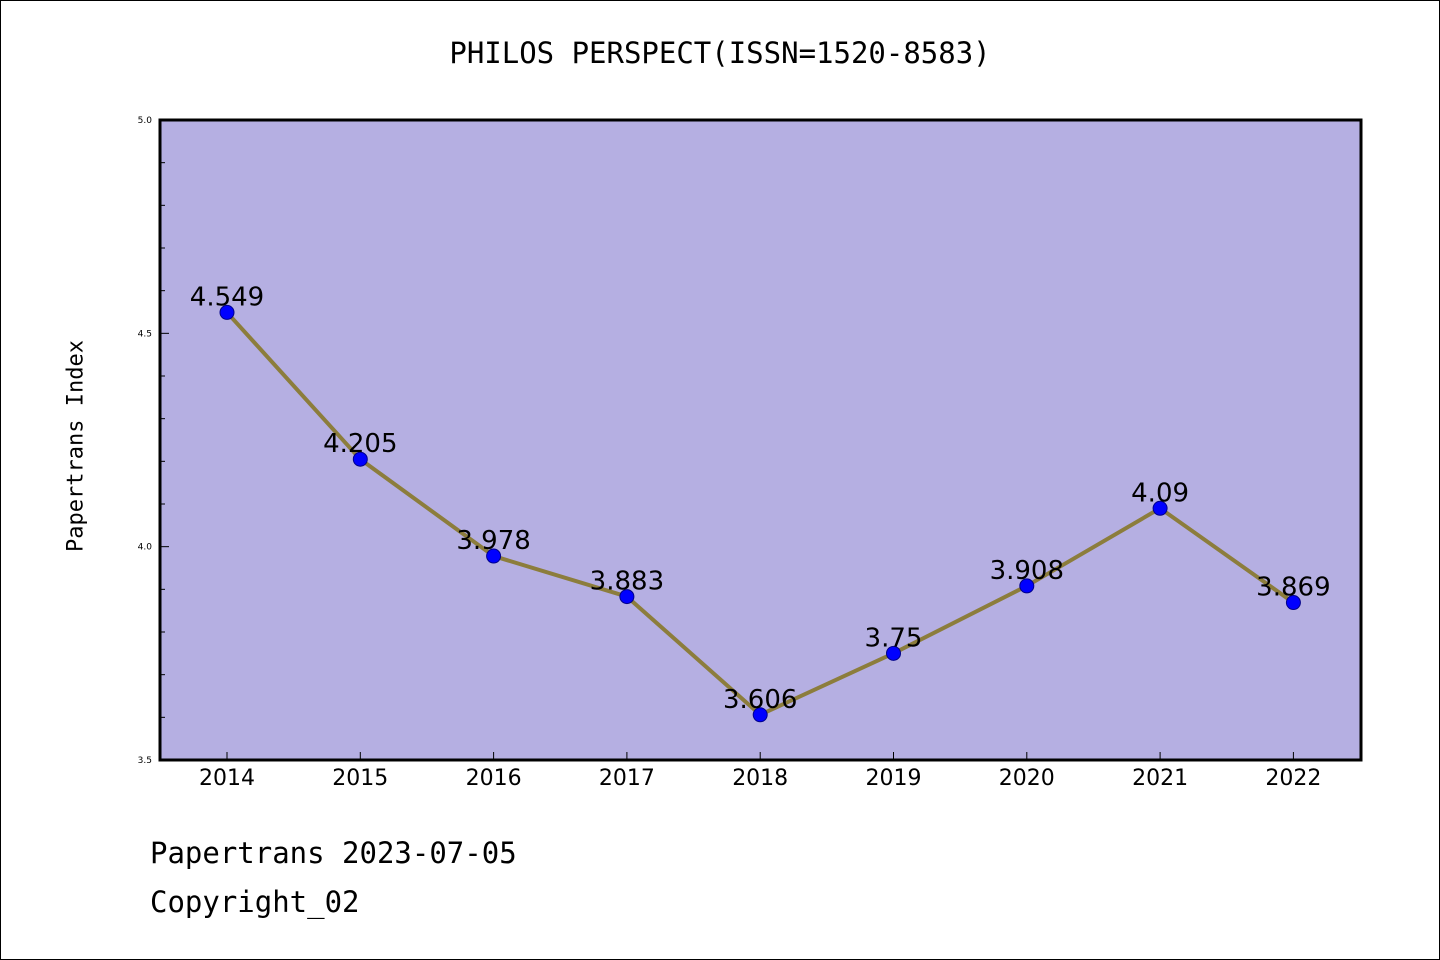 The image size is (1440, 960). What do you see at coordinates (145, 548) in the screenshot?
I see `y-tick-label: 4.0` at bounding box center [145, 548].